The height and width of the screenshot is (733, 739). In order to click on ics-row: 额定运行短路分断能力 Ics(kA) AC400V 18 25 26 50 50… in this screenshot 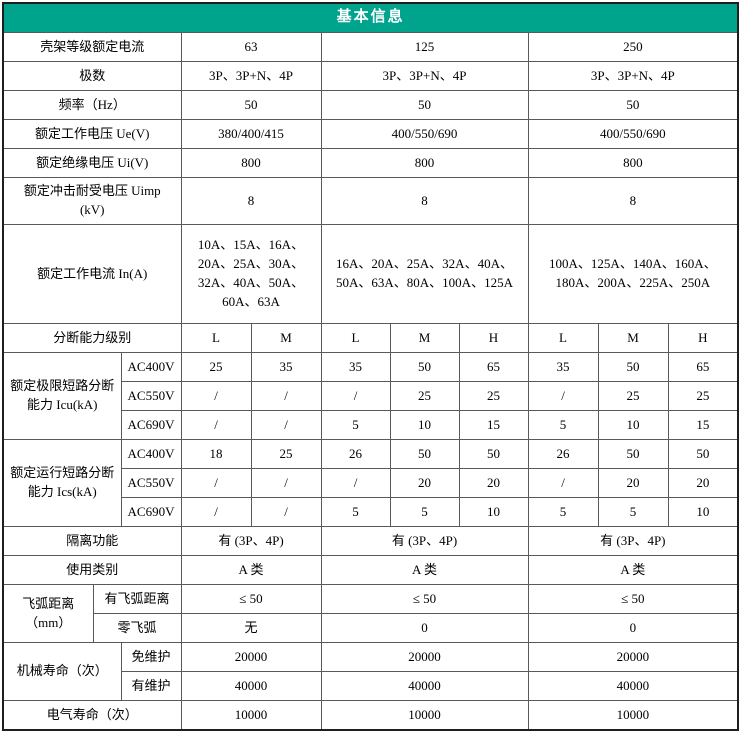, I will do `click(370, 483)`.